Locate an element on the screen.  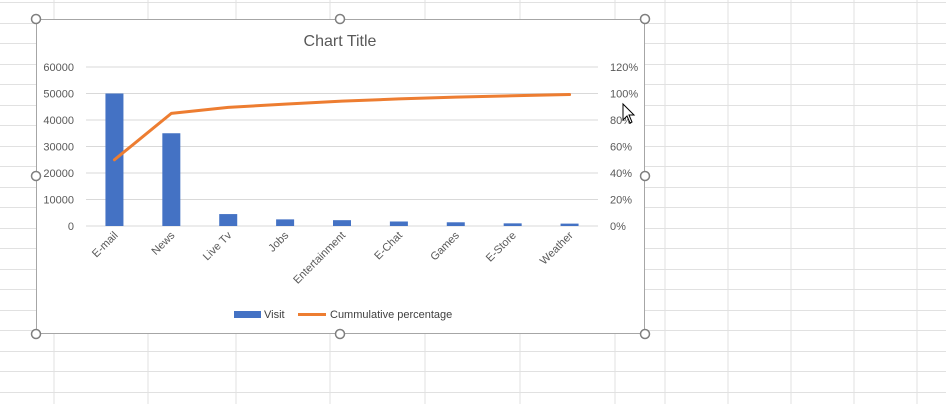
left-tick-label: 30000 is located at coordinates (58, 148).